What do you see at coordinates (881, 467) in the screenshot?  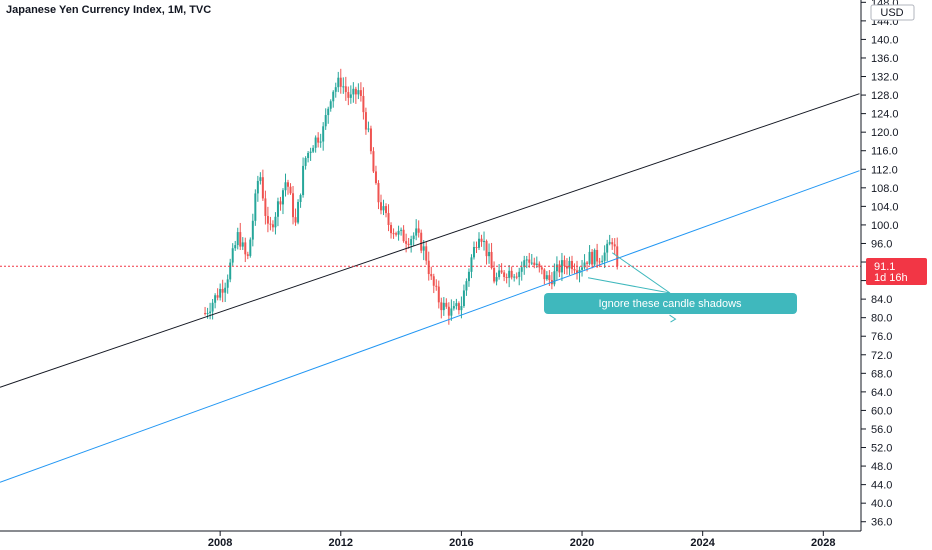 I see `price-tick-label: 48.0` at bounding box center [881, 467].